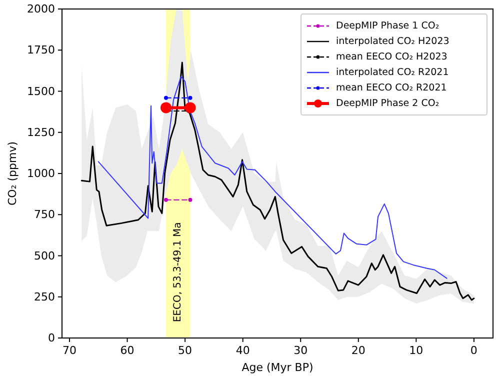 The width and height of the screenshot is (500, 381). Describe the element at coordinates (41, 91) in the screenshot. I see `y-tick-label: 1500` at that location.